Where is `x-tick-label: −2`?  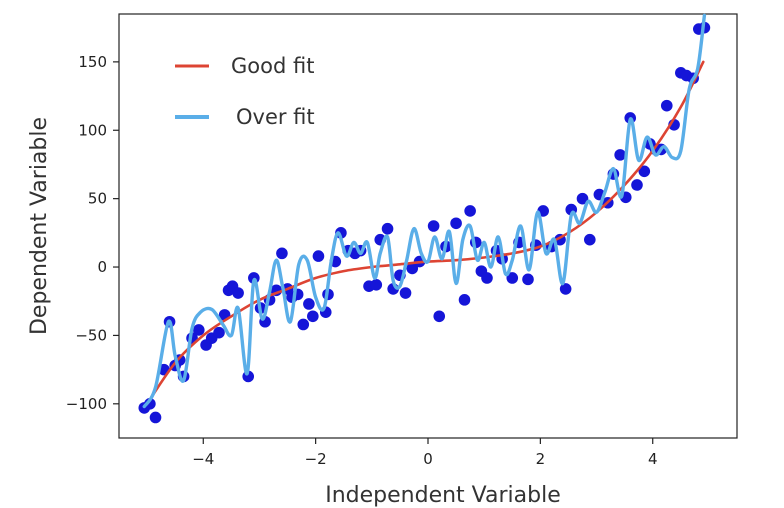
x-tick-label: −2 is located at coordinates (316, 459).